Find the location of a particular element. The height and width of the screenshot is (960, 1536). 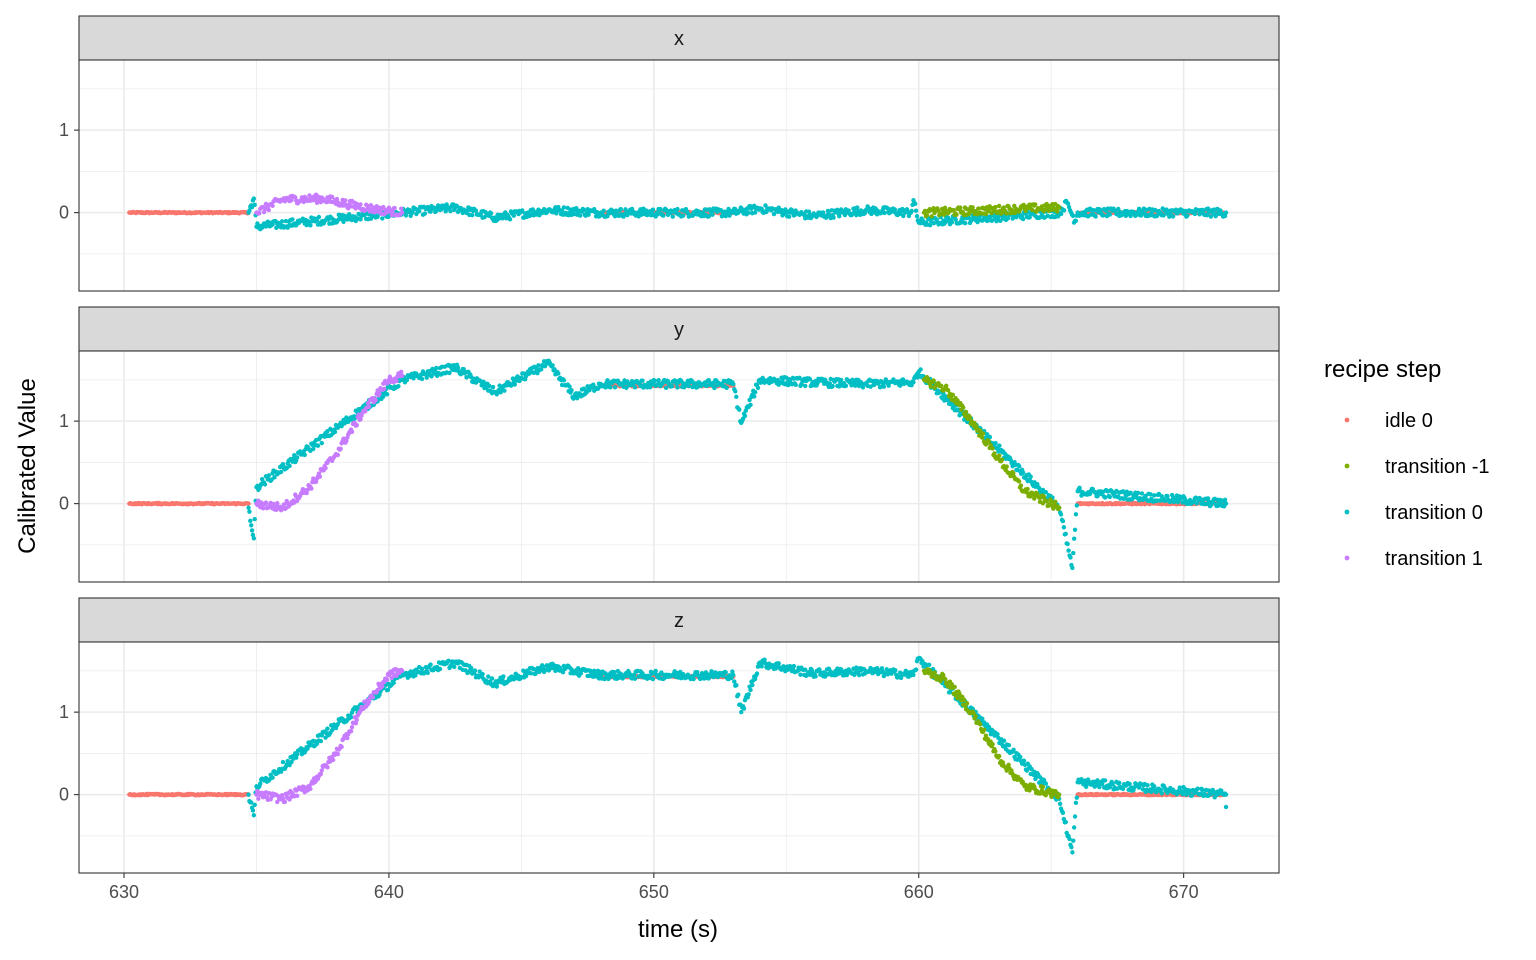

facet-strip-label: x is located at coordinates (679, 39).